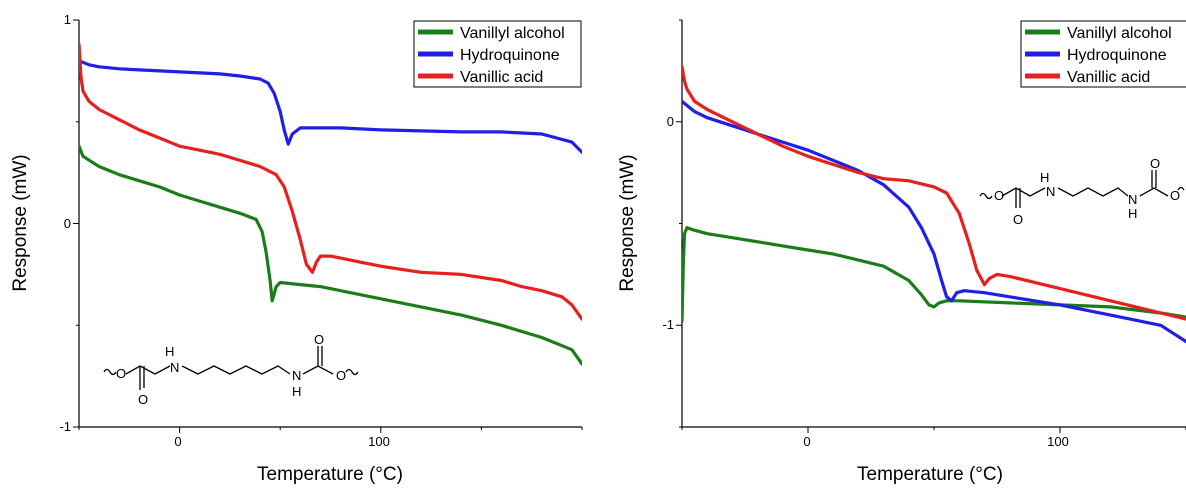  Describe the element at coordinates (999, 195) in the screenshot. I see `right-structure-atom-o1: O` at that location.